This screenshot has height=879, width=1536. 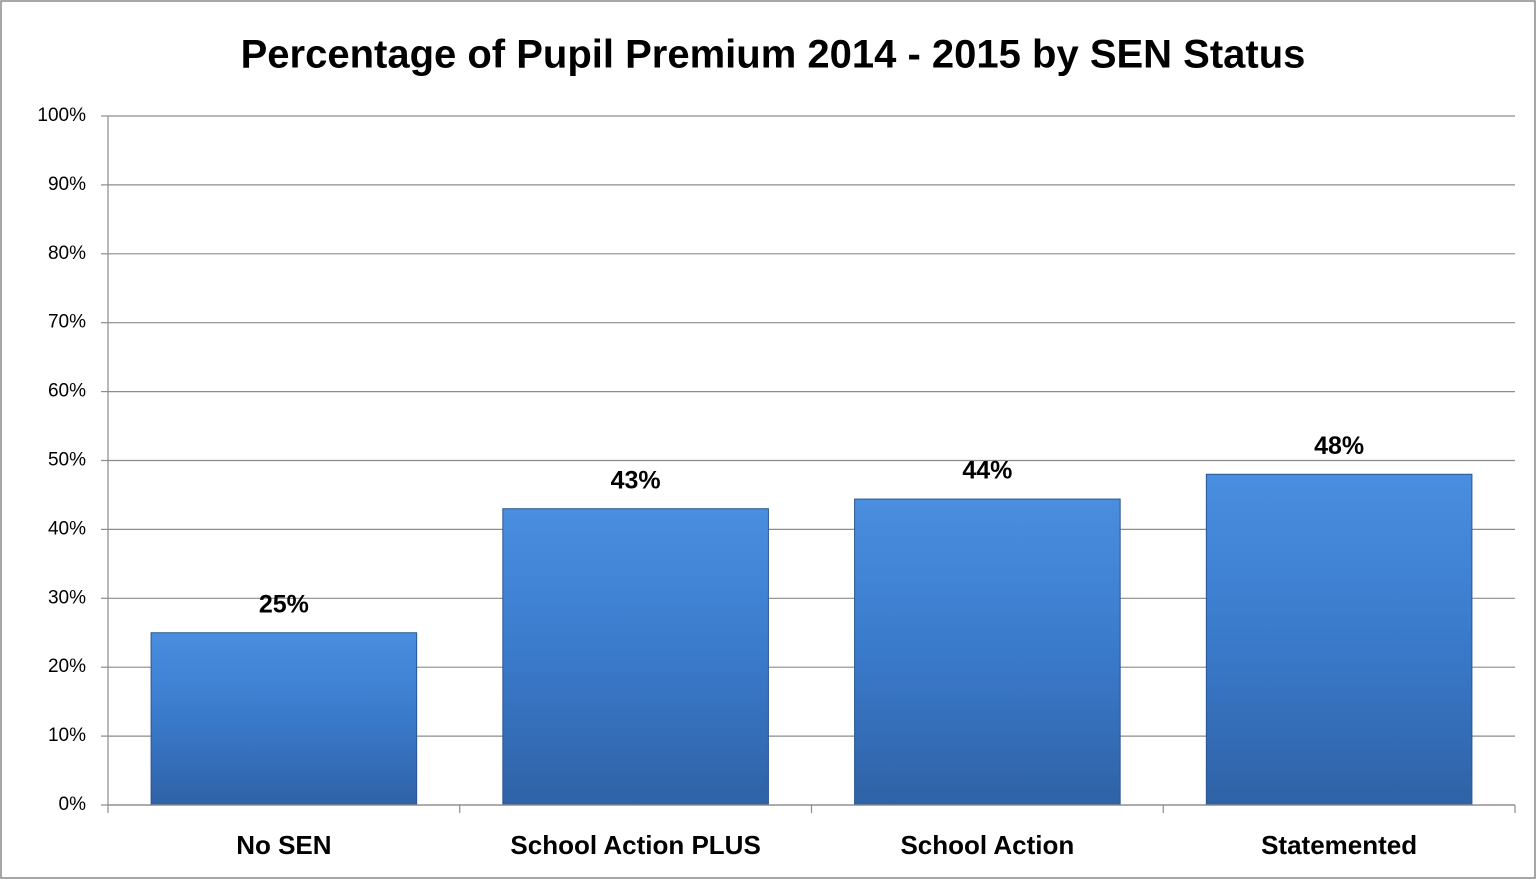 I want to click on y-tick-label: 90%, so click(x=67, y=184).